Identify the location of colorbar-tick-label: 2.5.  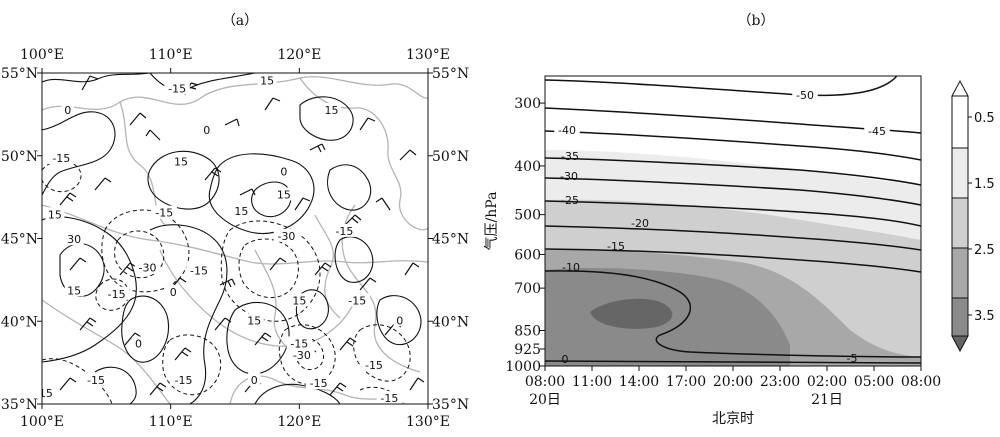
(984, 250).